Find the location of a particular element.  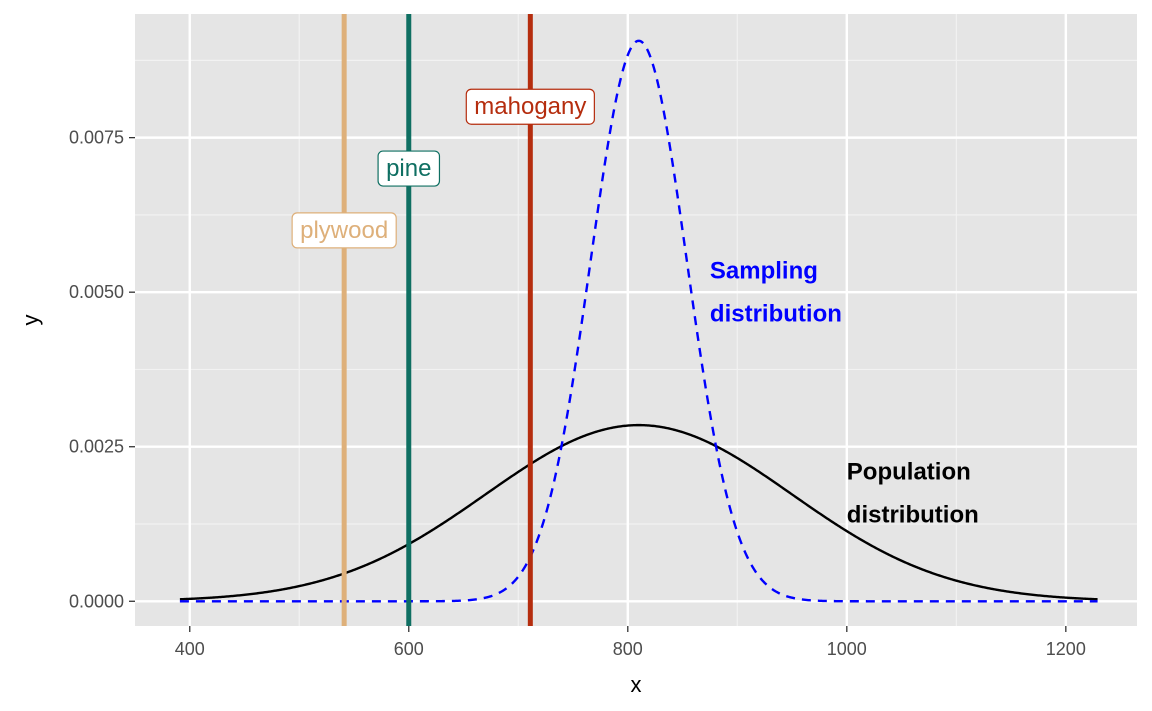

sampling-distribution-annotation: Sampling distribution is located at coordinates (776, 293).